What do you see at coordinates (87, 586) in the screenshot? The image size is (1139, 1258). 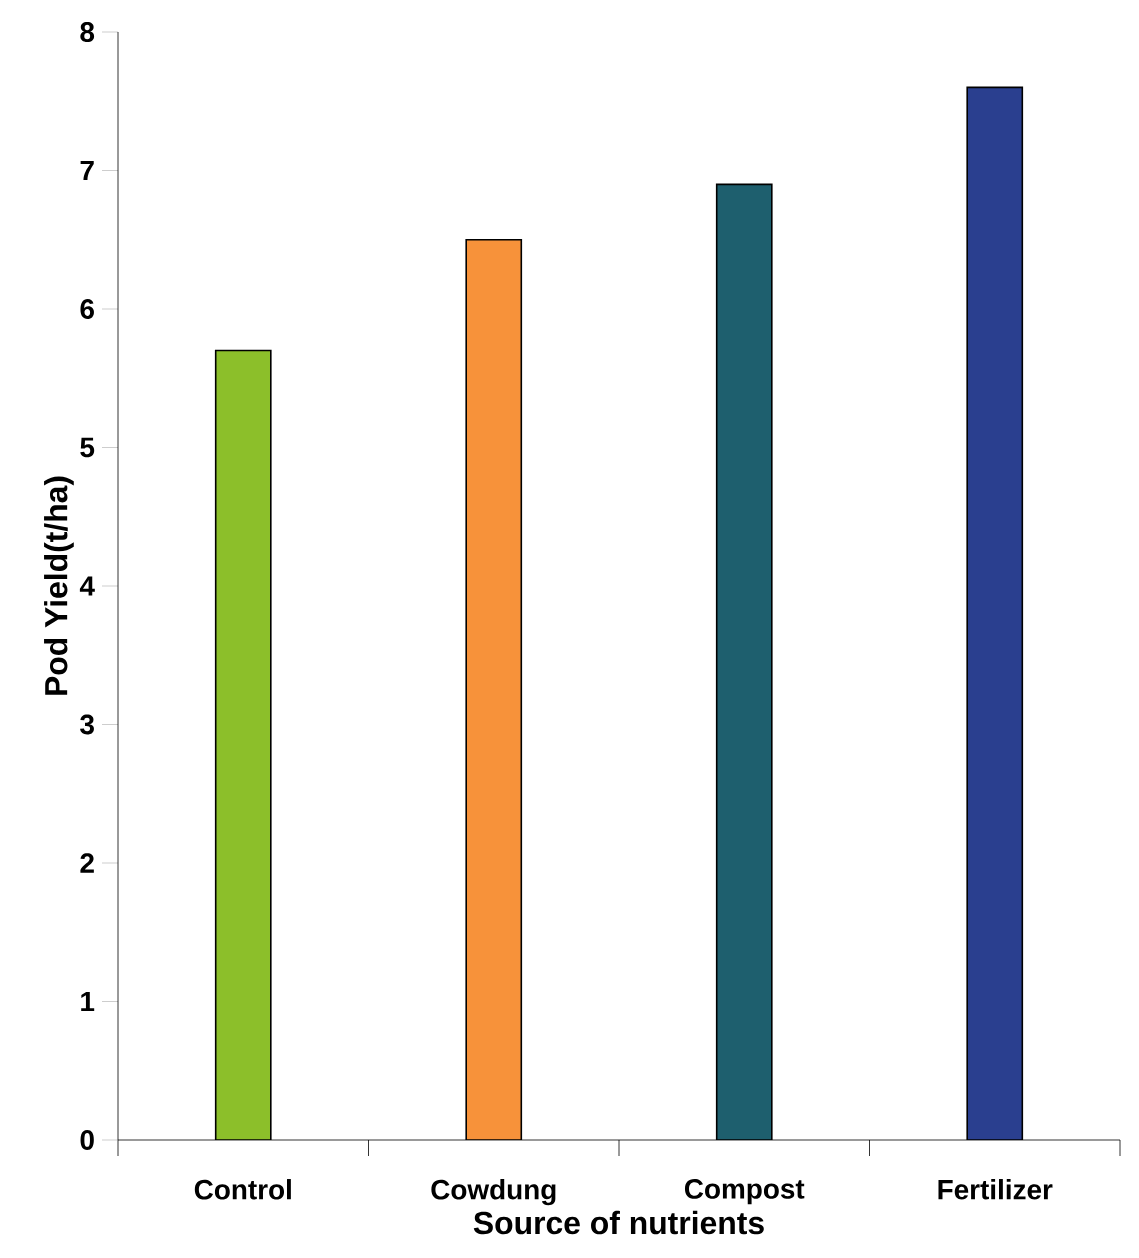 I see `y-tick-label: 4` at bounding box center [87, 586].